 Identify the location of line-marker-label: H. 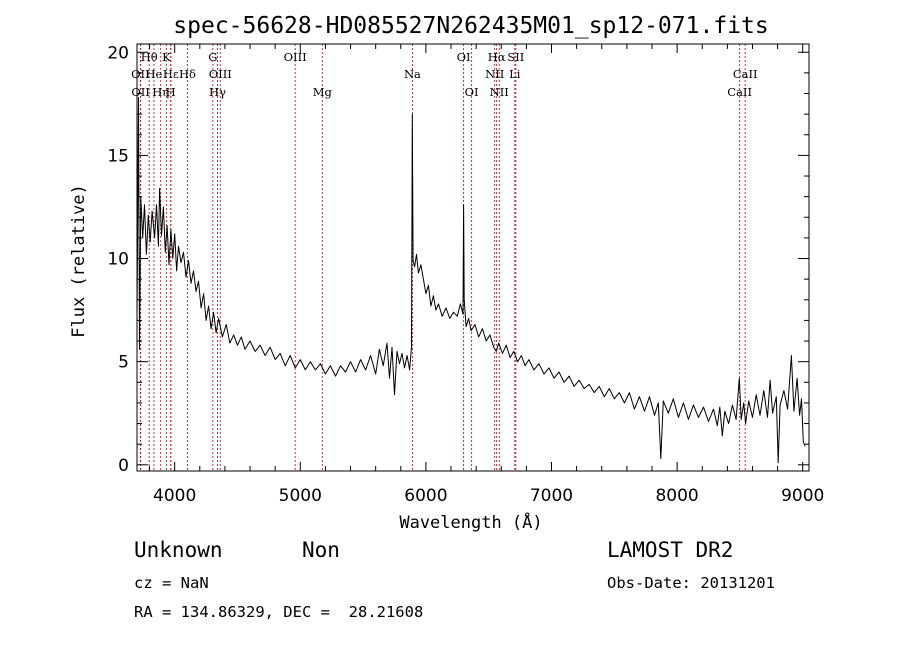
(171, 92).